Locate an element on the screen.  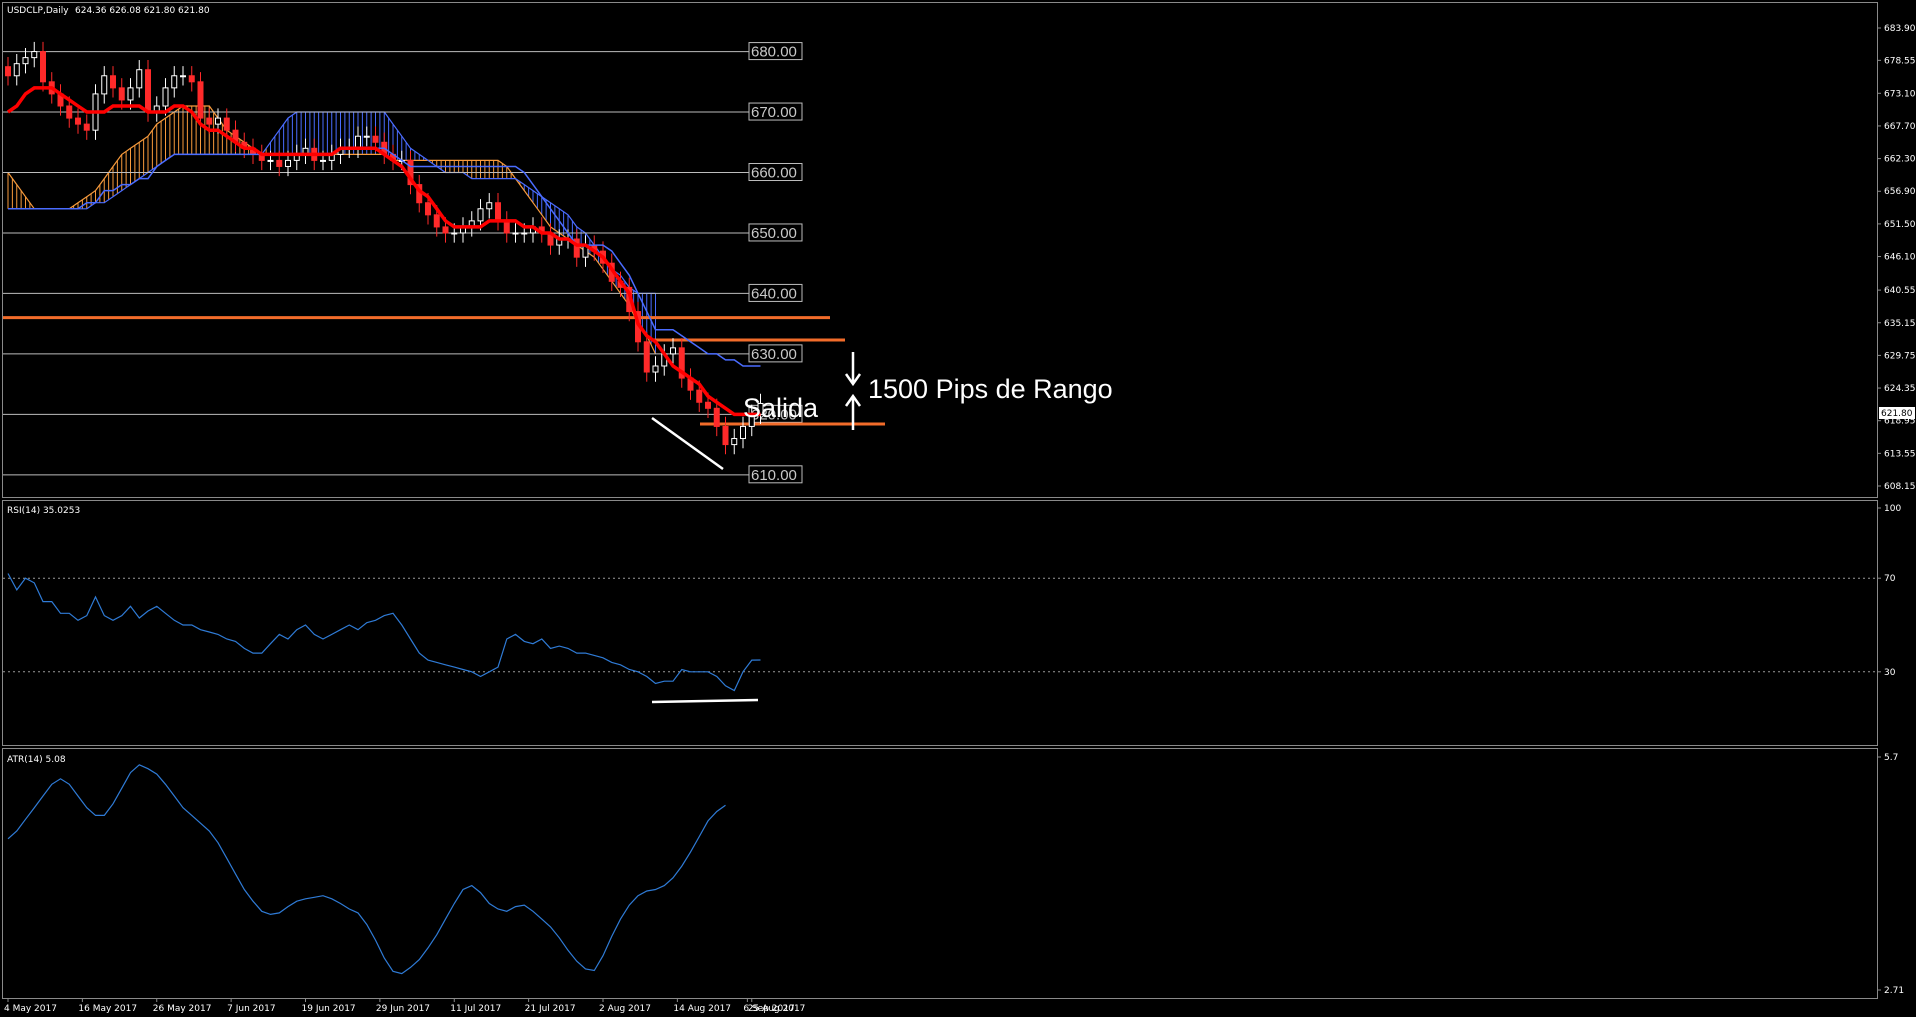
chart-symbol: USDCLP,Daily is located at coordinates (38, 11).